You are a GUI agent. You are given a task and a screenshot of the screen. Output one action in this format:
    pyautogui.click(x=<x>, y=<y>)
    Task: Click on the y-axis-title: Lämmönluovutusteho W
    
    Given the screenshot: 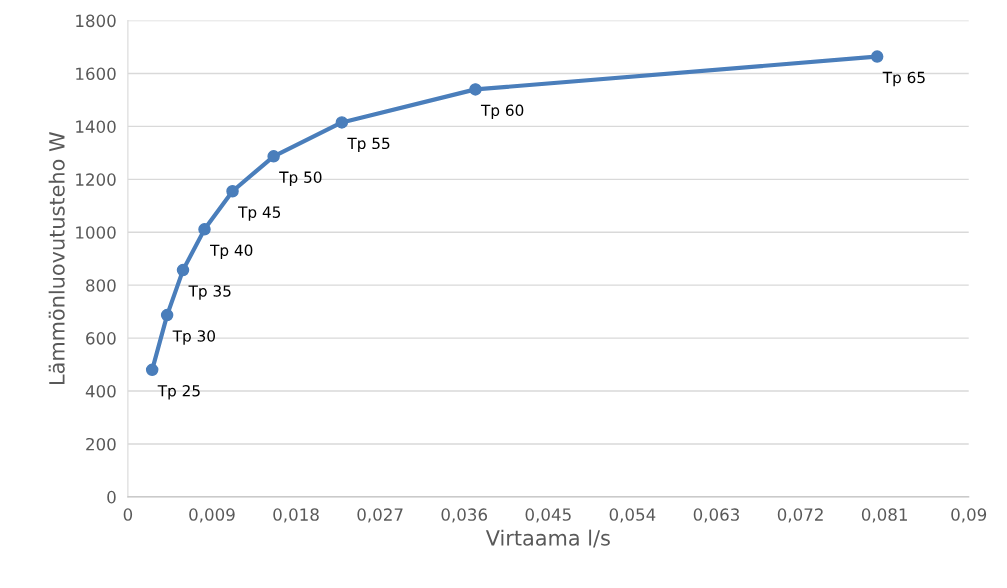 What is the action you would take?
    pyautogui.click(x=56, y=258)
    